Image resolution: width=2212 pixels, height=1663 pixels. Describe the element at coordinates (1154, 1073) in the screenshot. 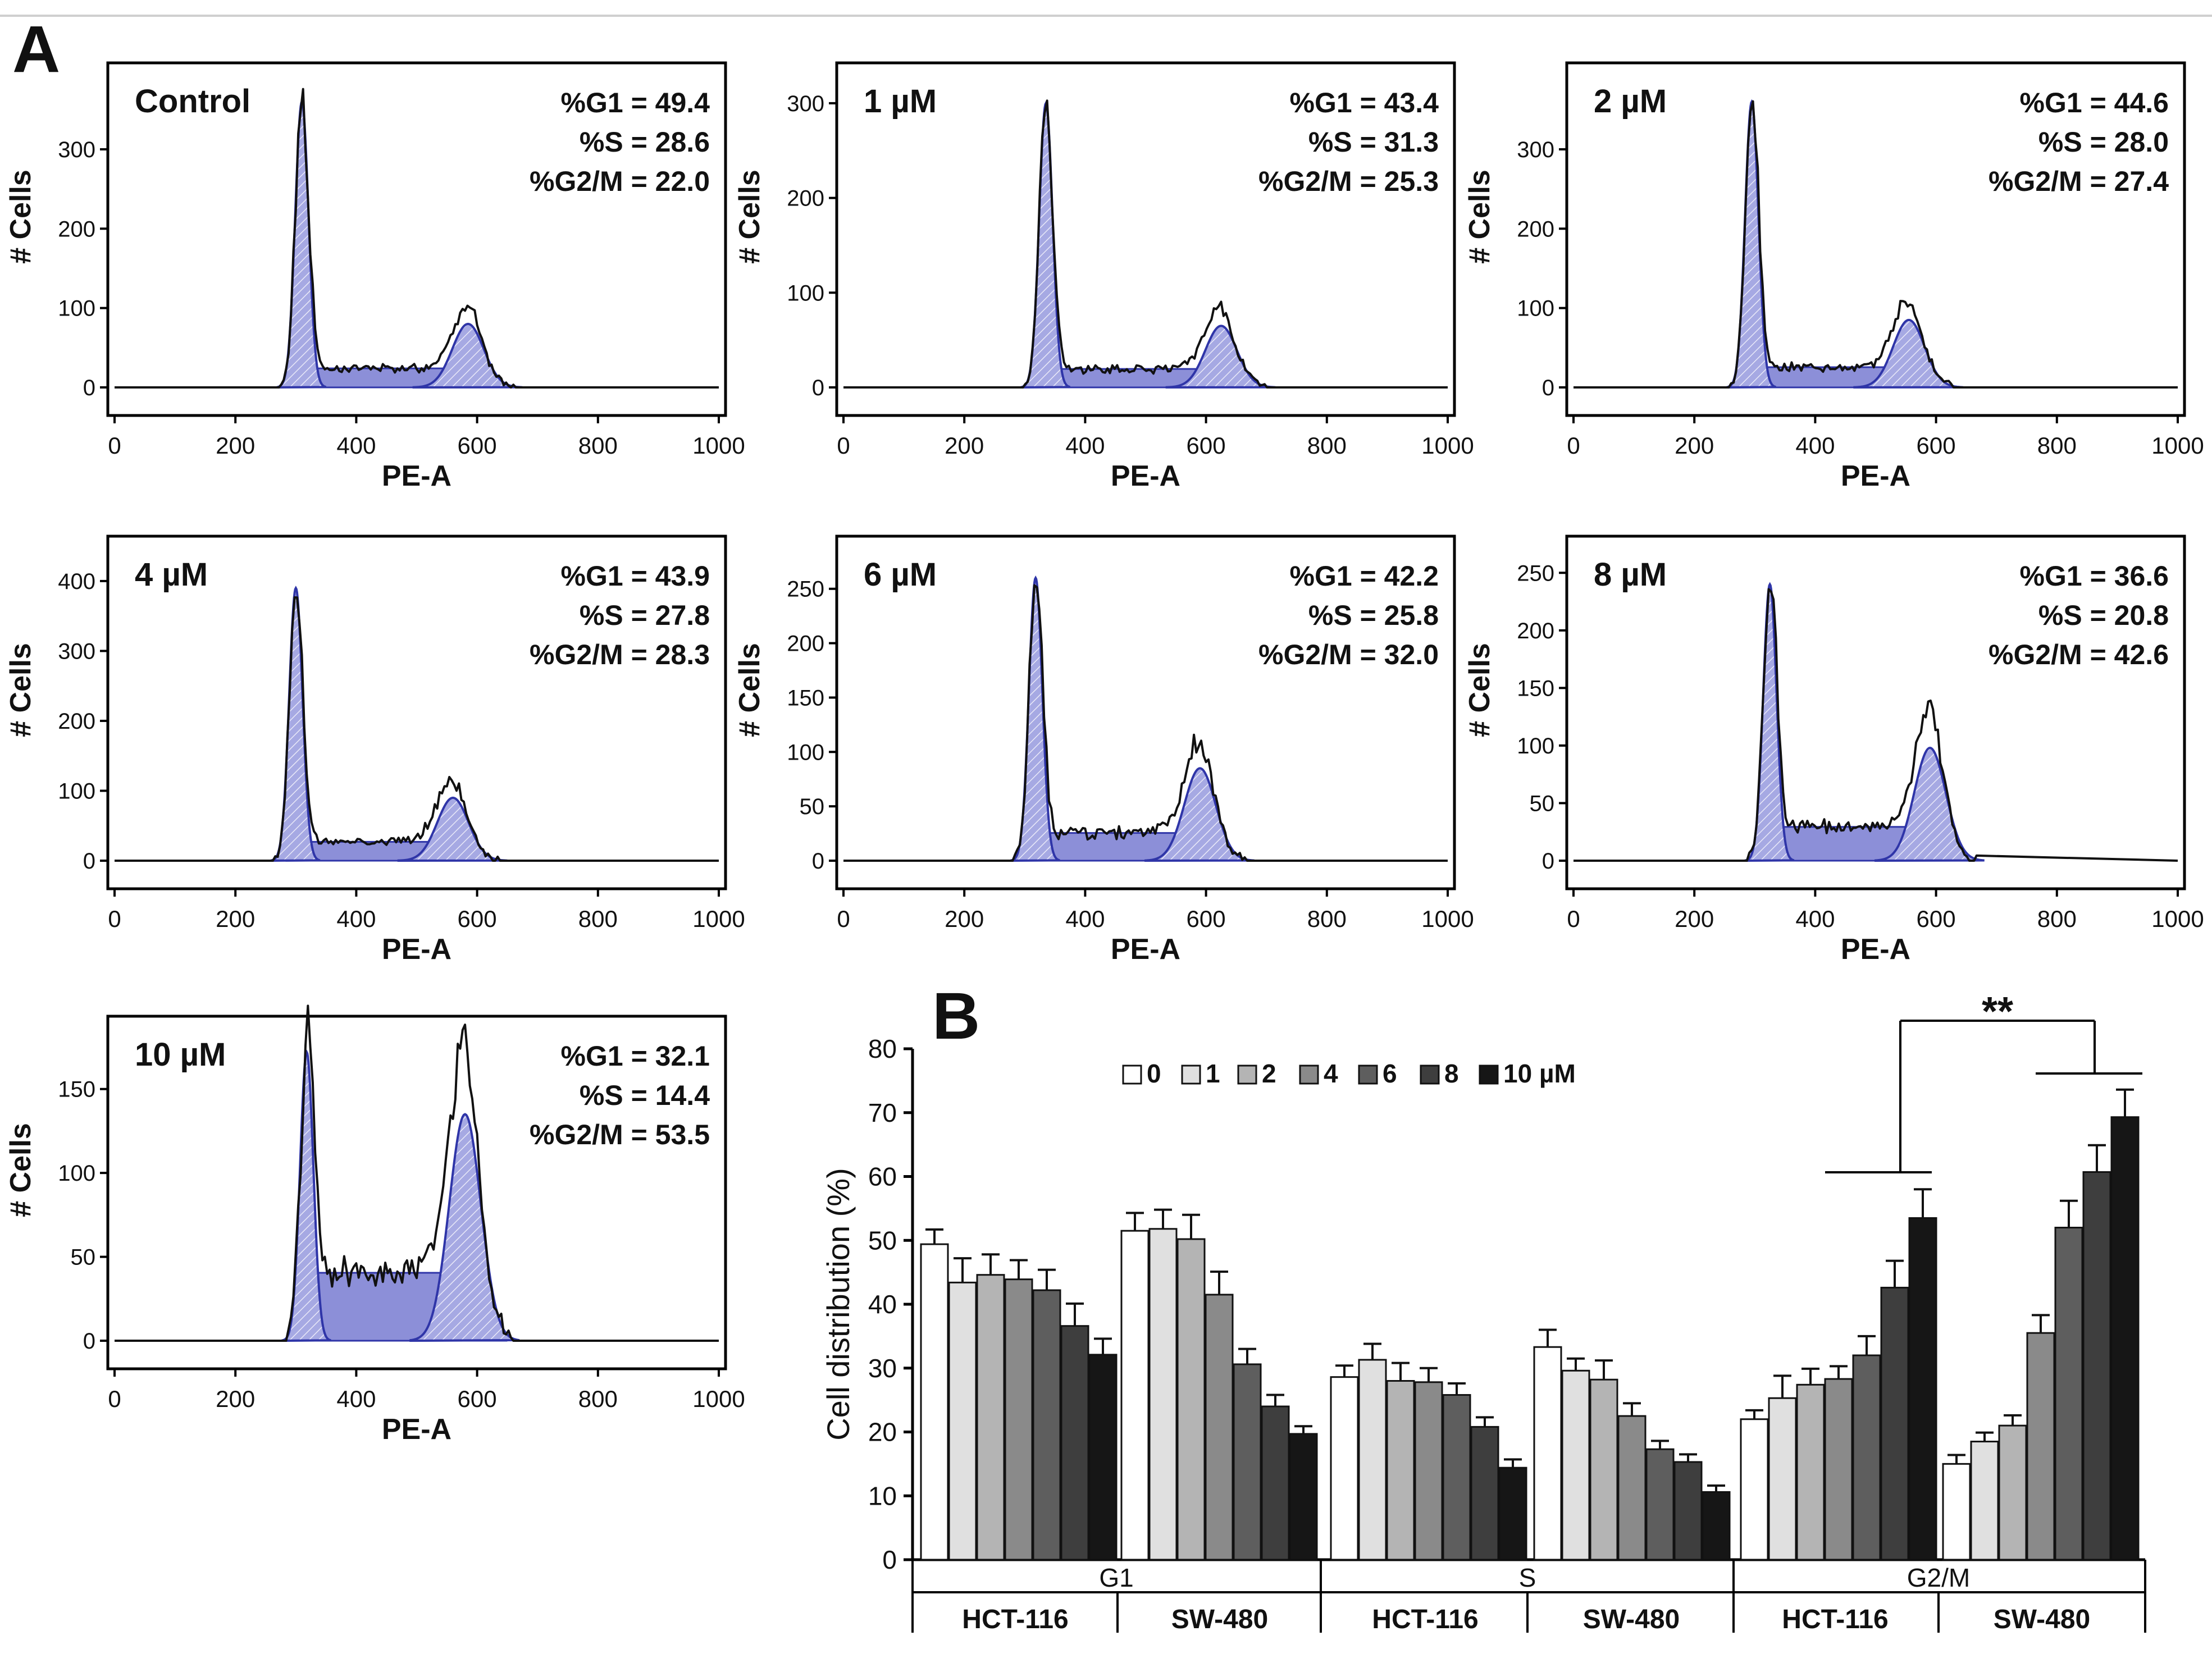

I see `legend-label: 0` at that location.